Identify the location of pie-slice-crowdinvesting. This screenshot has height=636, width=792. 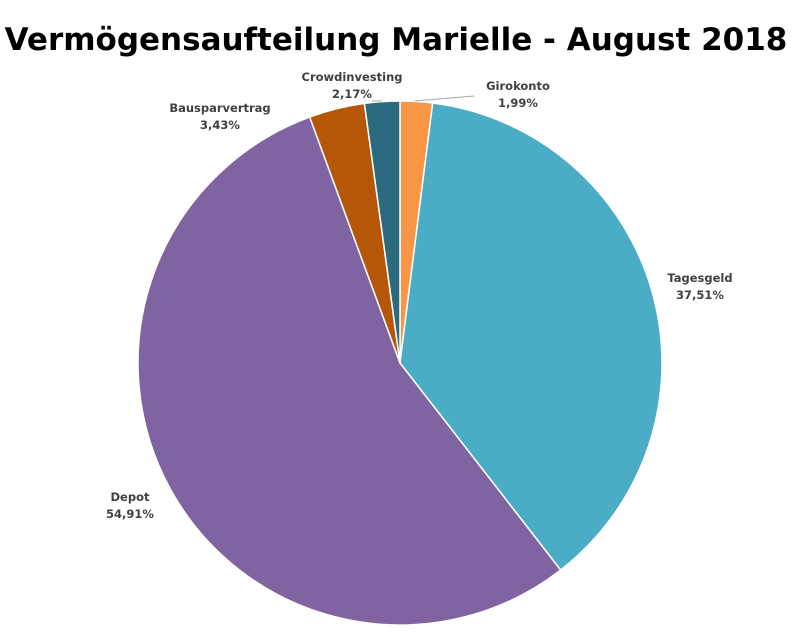
(382, 232).